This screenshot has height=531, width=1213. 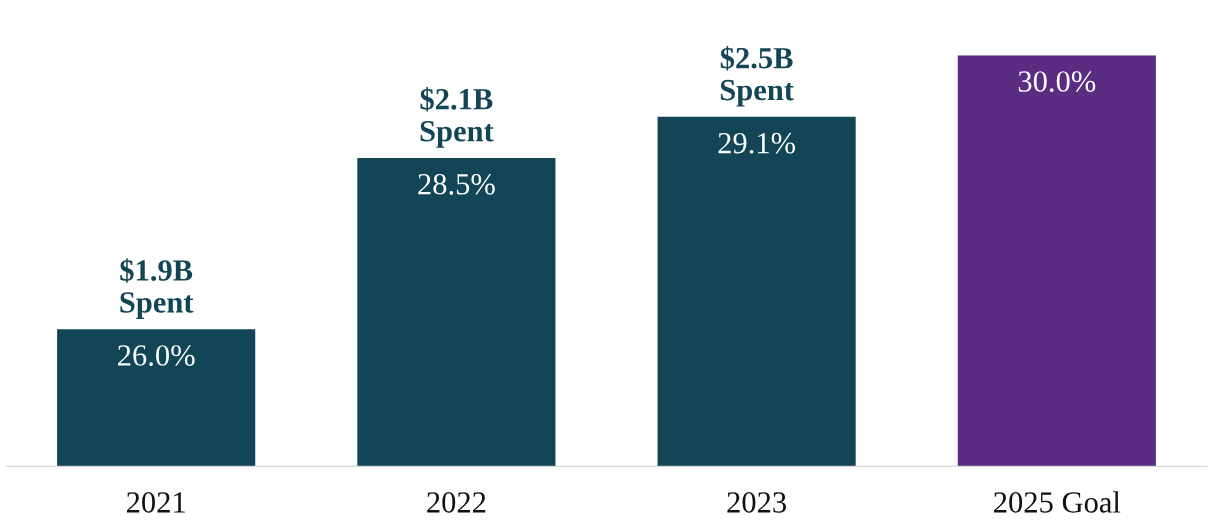 What do you see at coordinates (1057, 502) in the screenshot?
I see `x-tick-label: 2025 Goal` at bounding box center [1057, 502].